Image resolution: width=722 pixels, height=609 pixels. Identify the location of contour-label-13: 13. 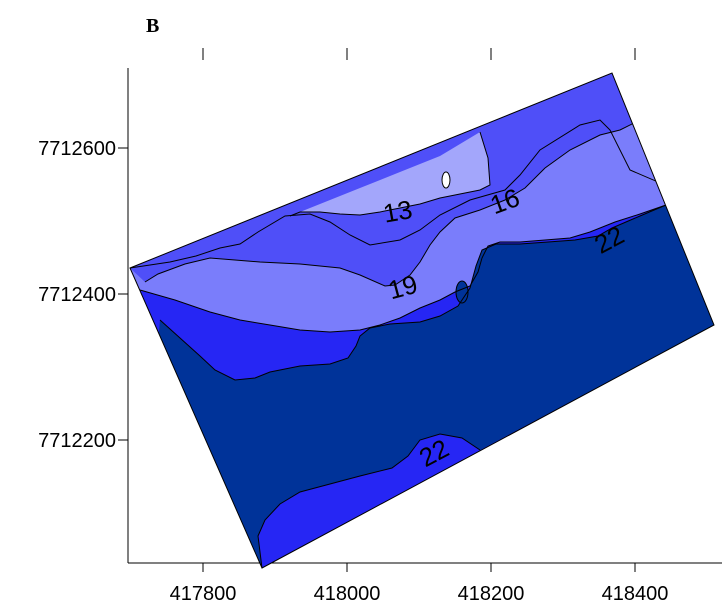
(398, 211).